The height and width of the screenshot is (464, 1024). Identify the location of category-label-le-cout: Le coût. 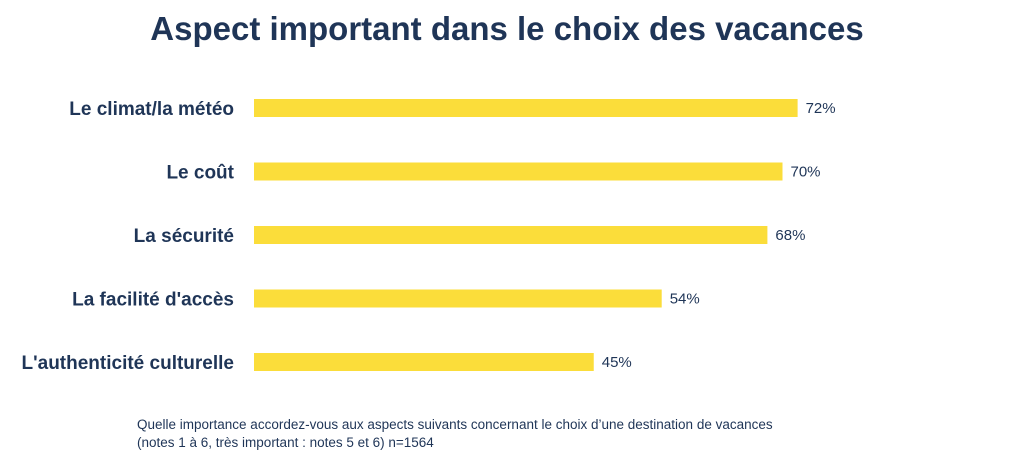
(200, 173).